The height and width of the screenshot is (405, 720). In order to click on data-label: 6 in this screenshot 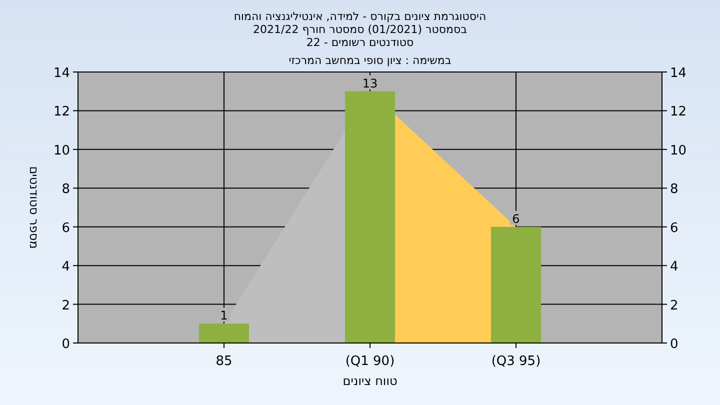, I will do `click(516, 219)`.